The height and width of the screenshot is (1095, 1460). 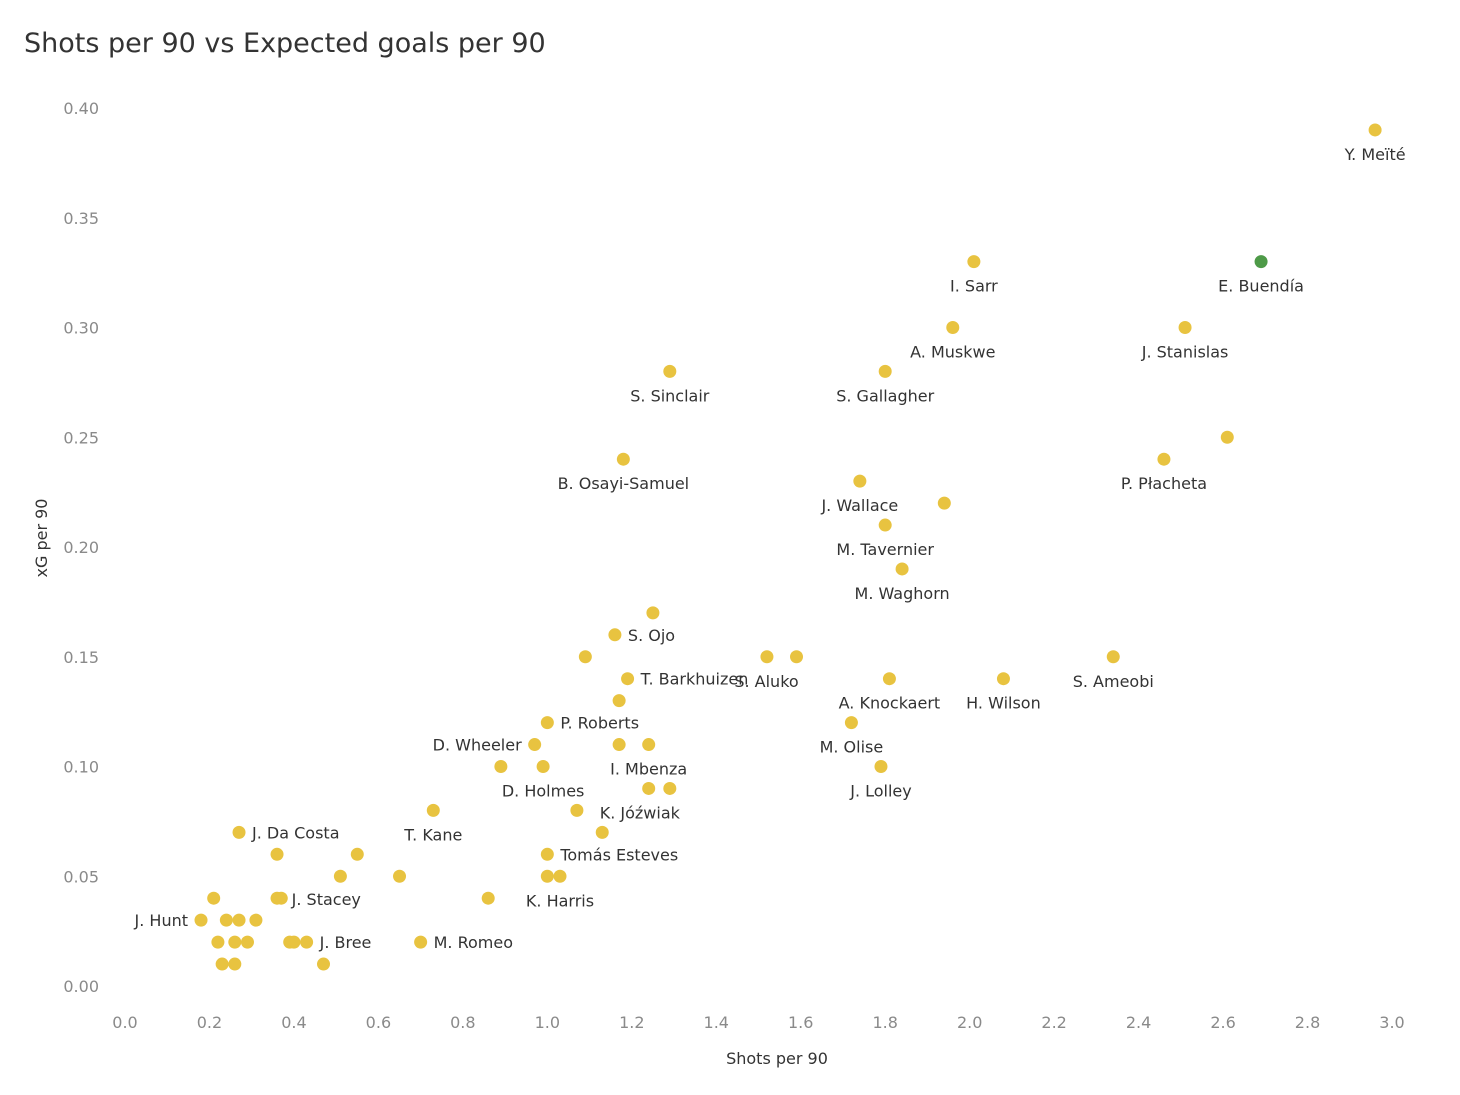 I want to click on point-label: S. Aluko, so click(x=766, y=681).